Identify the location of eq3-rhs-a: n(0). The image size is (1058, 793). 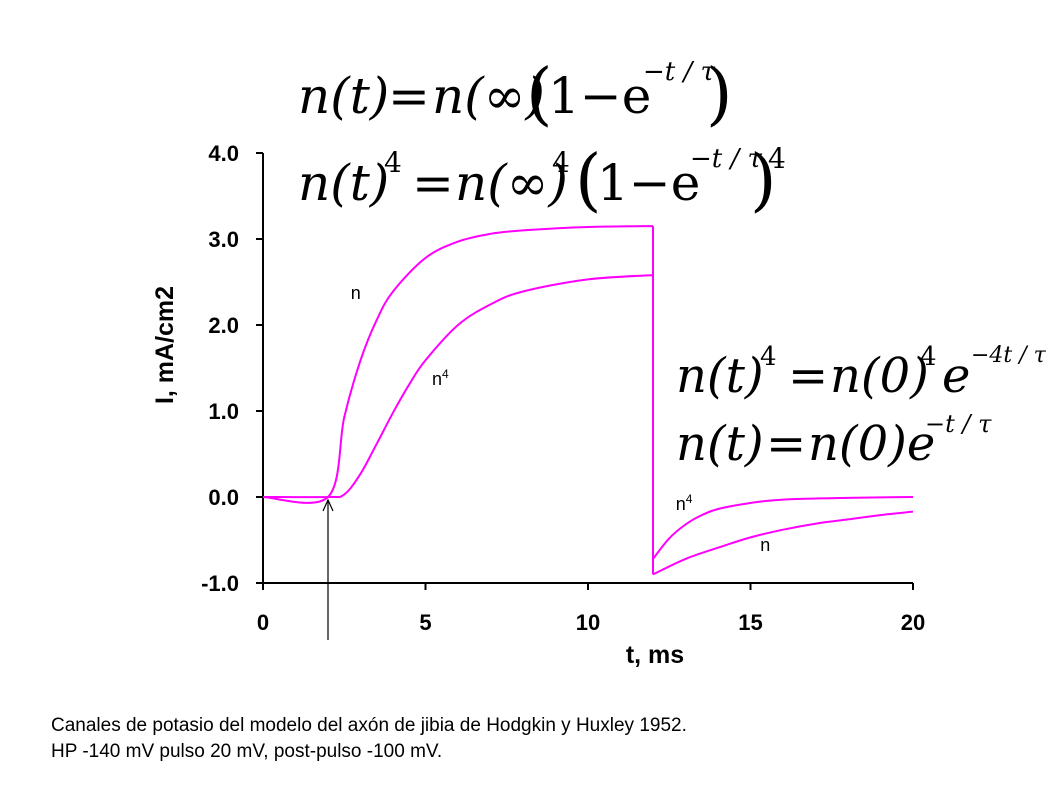
(879, 376).